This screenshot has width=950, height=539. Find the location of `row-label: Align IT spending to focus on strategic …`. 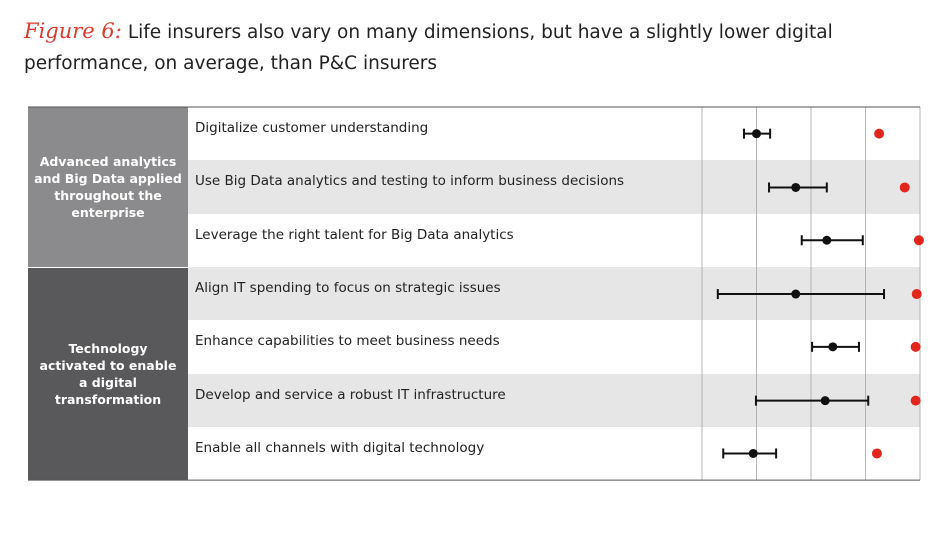

row-label: Align IT spending to focus on strategic … is located at coordinates (445, 293).